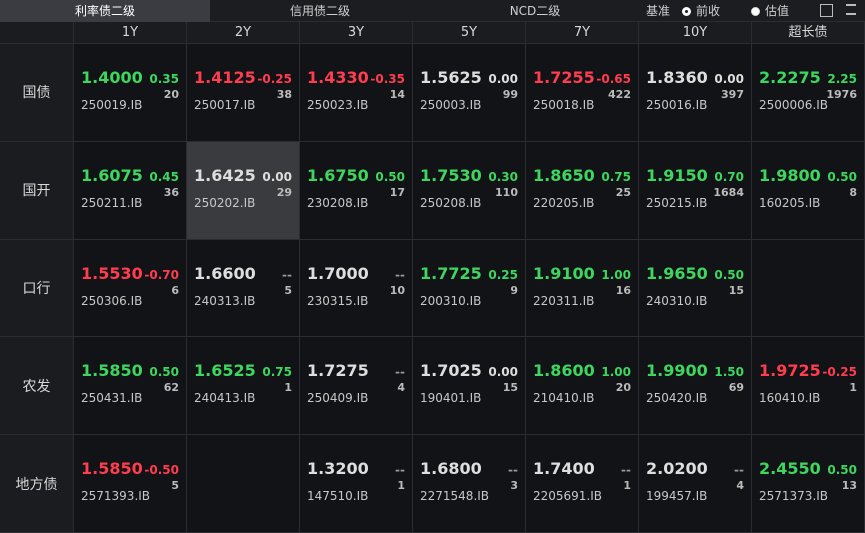 The height and width of the screenshot is (533, 865). I want to click on quote-cell: 1.8360 0.00 397 250016.IB, so click(695, 93).